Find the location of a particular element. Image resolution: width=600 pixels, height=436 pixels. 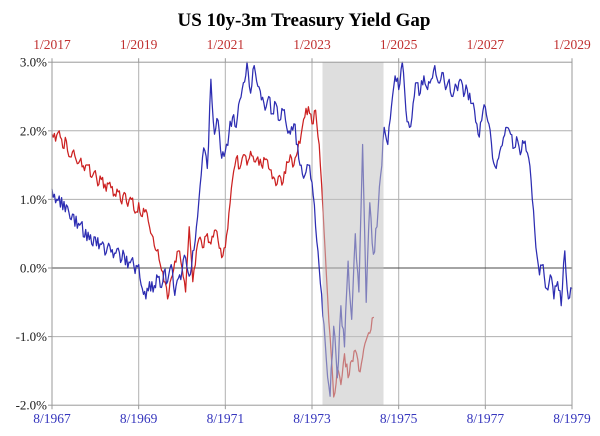

top-axis-label: 1/2023 is located at coordinates (312, 44).